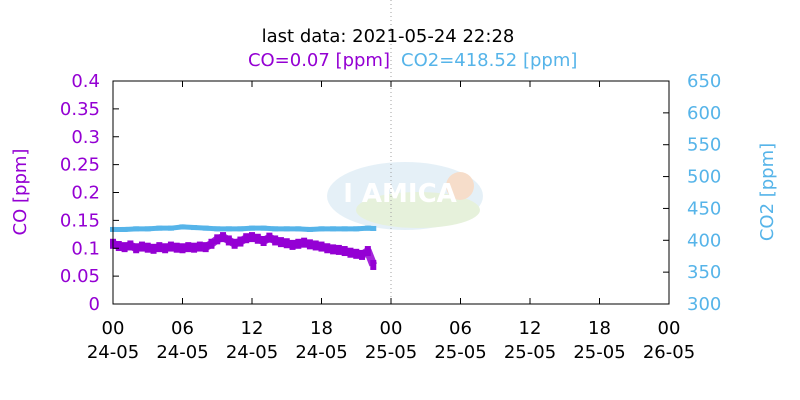 This screenshot has height=400, width=800. I want to click on y-right-tick-label: 400, so click(704, 240).